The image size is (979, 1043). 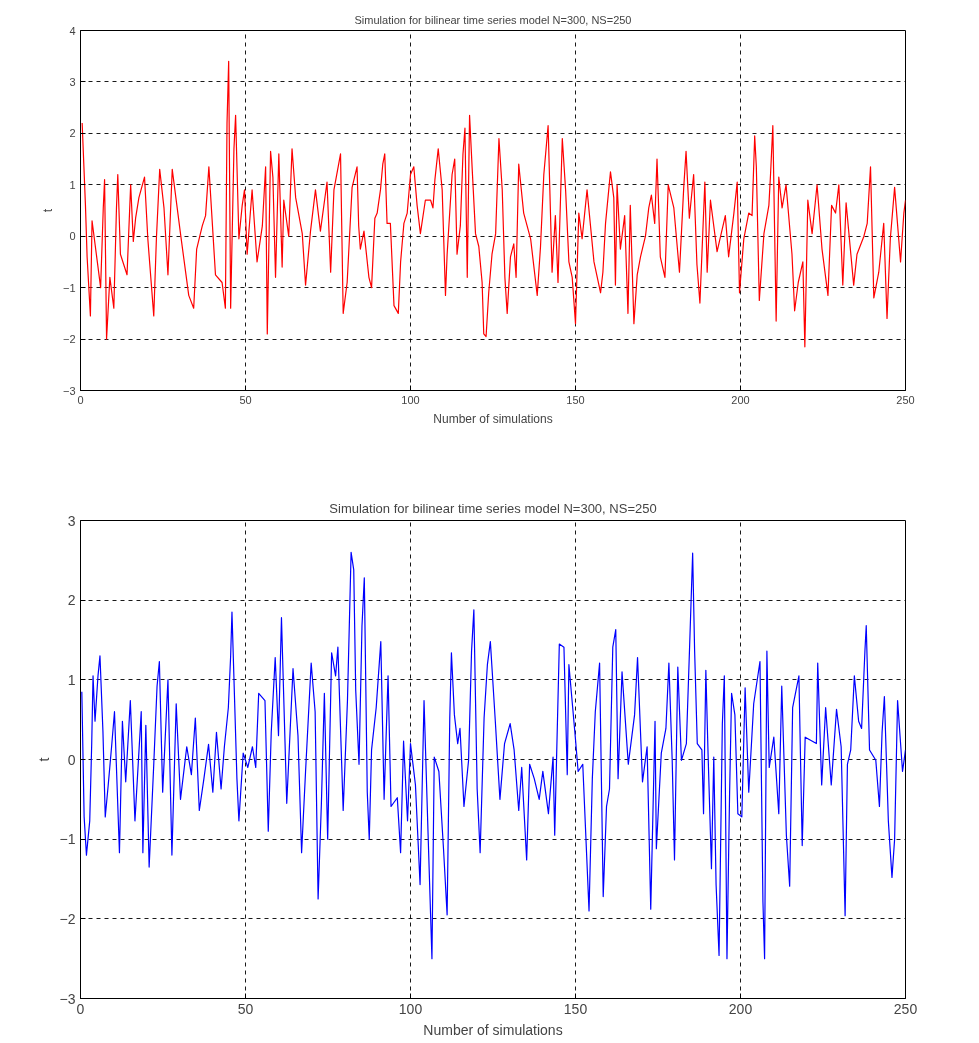 I want to click on x-tick-label: 0, so click(x=80, y=399).